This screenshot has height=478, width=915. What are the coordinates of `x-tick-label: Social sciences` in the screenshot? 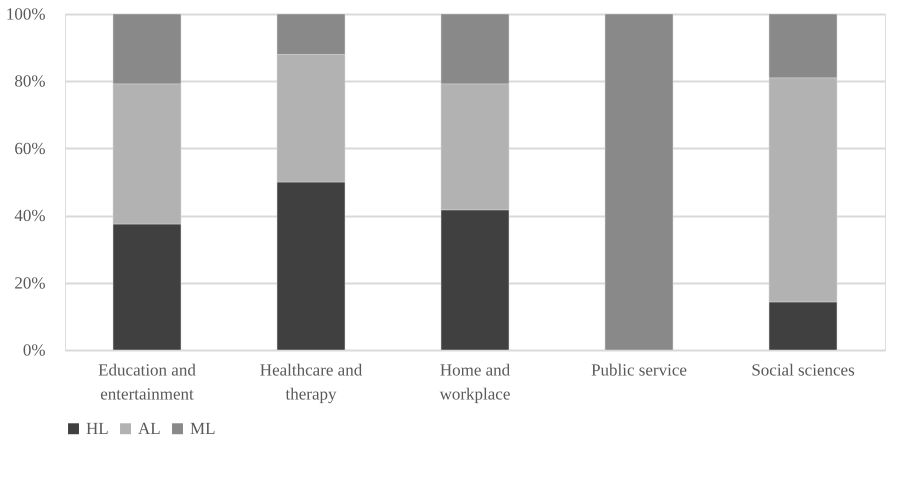 It's located at (803, 370).